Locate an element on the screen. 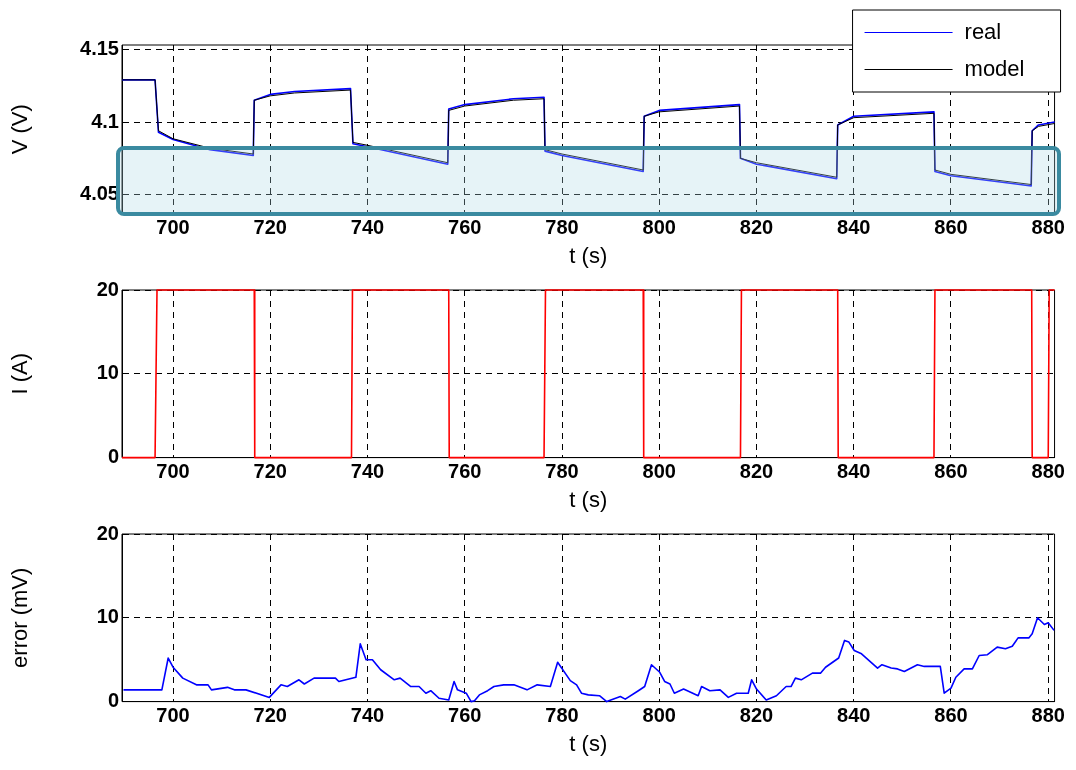 Image resolution: width=1076 pixels, height=770 pixels. y-tick-label: 4.15 is located at coordinates (99, 47).